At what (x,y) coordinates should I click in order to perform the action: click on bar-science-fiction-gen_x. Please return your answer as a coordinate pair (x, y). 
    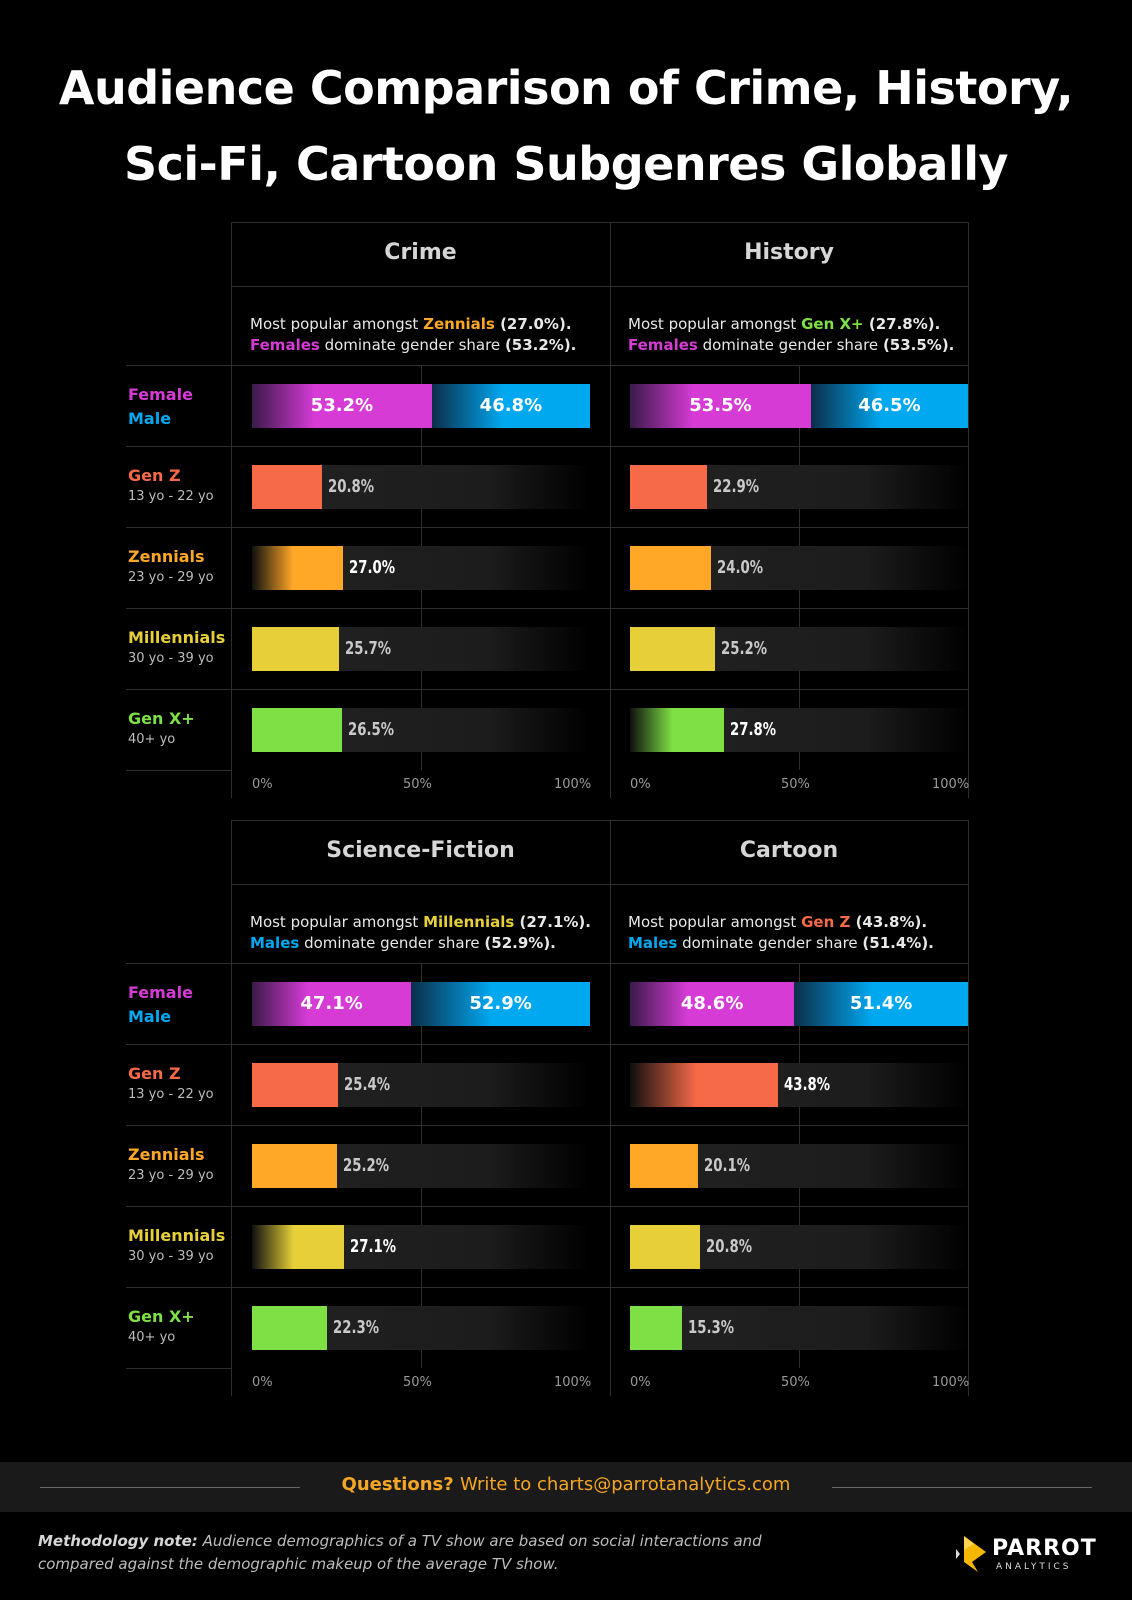
    Looking at the image, I should click on (290, 1328).